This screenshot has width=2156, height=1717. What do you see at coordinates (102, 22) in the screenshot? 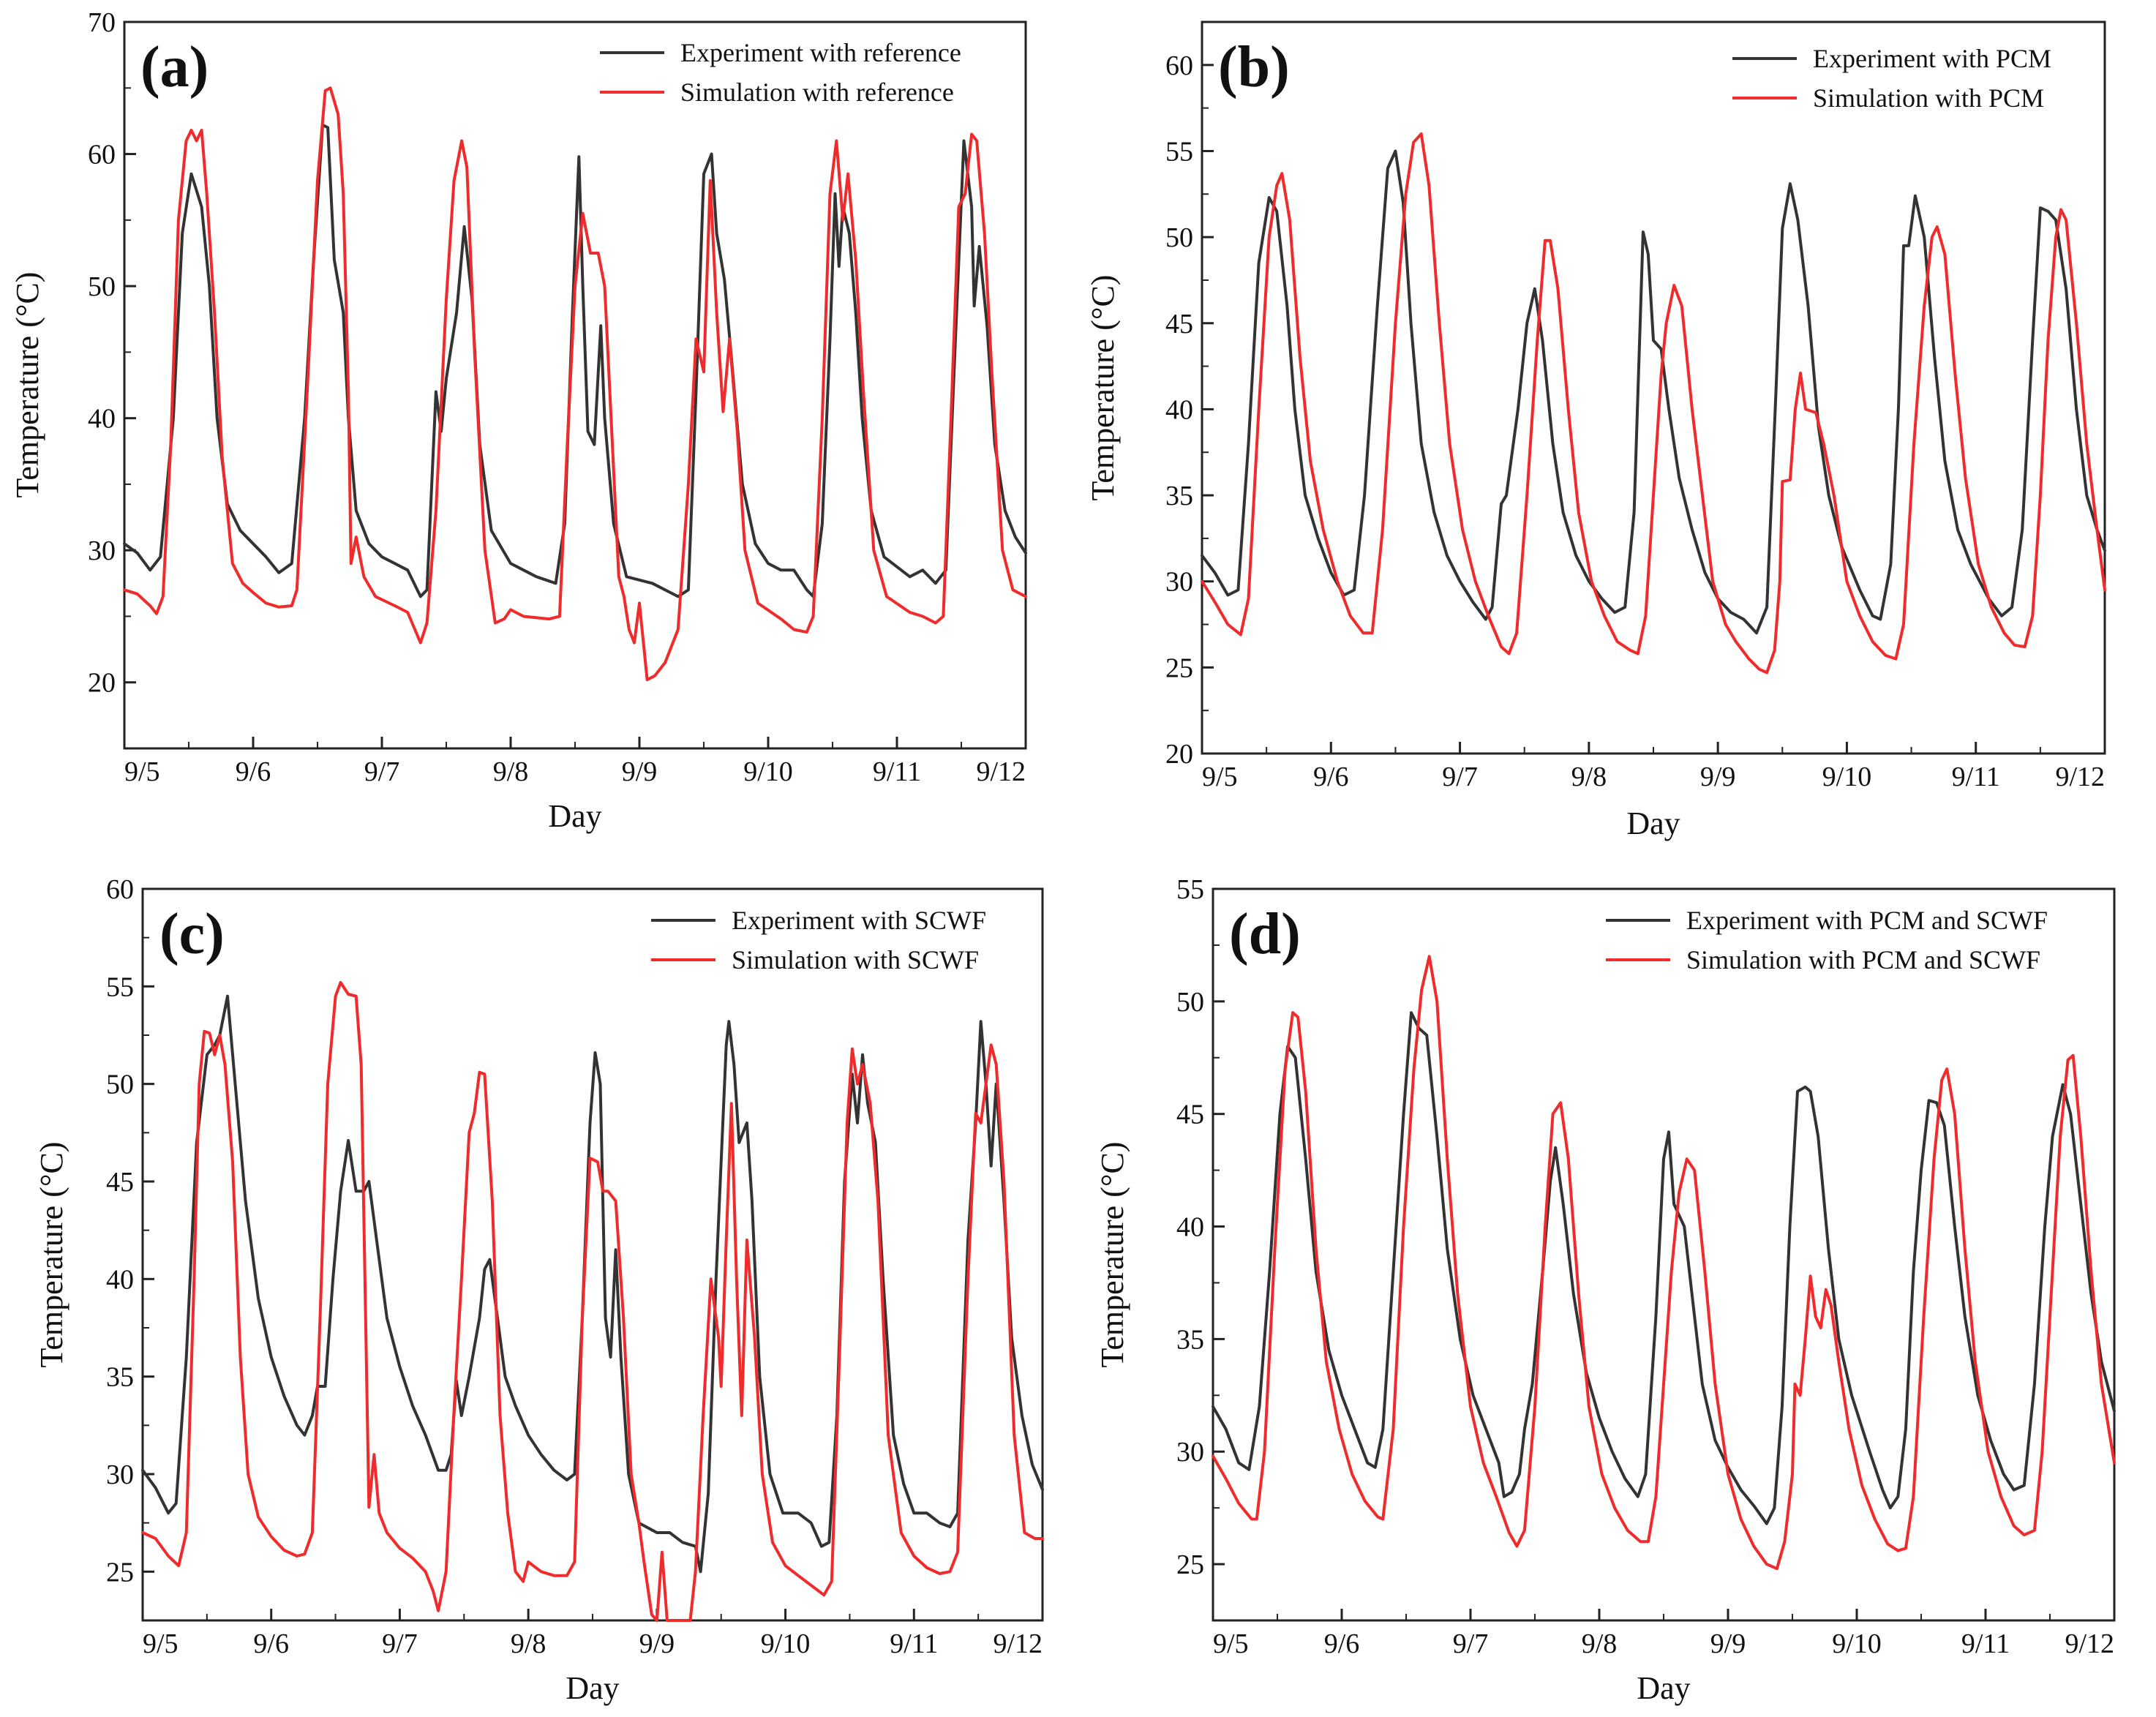
I see `y-tick-label-a-5: 70` at bounding box center [102, 22].